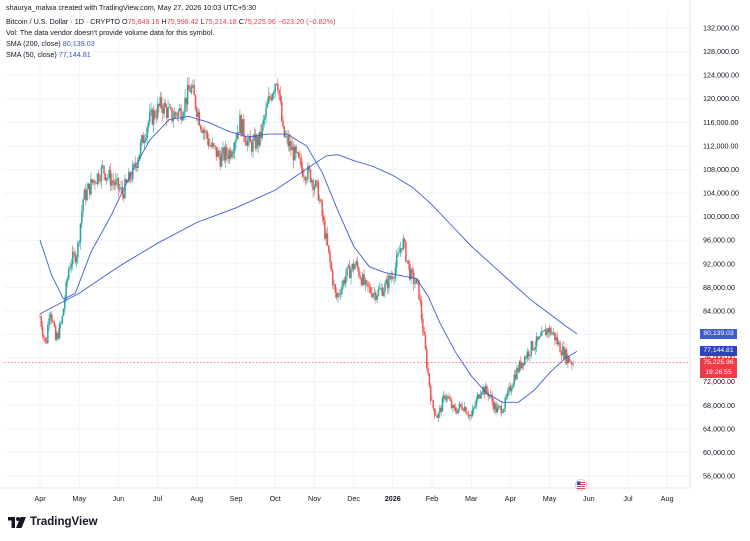 This screenshot has height=541, width=750. I want to click on sma200-legend: SMA (200, close) 80,139.03, so click(50, 43).